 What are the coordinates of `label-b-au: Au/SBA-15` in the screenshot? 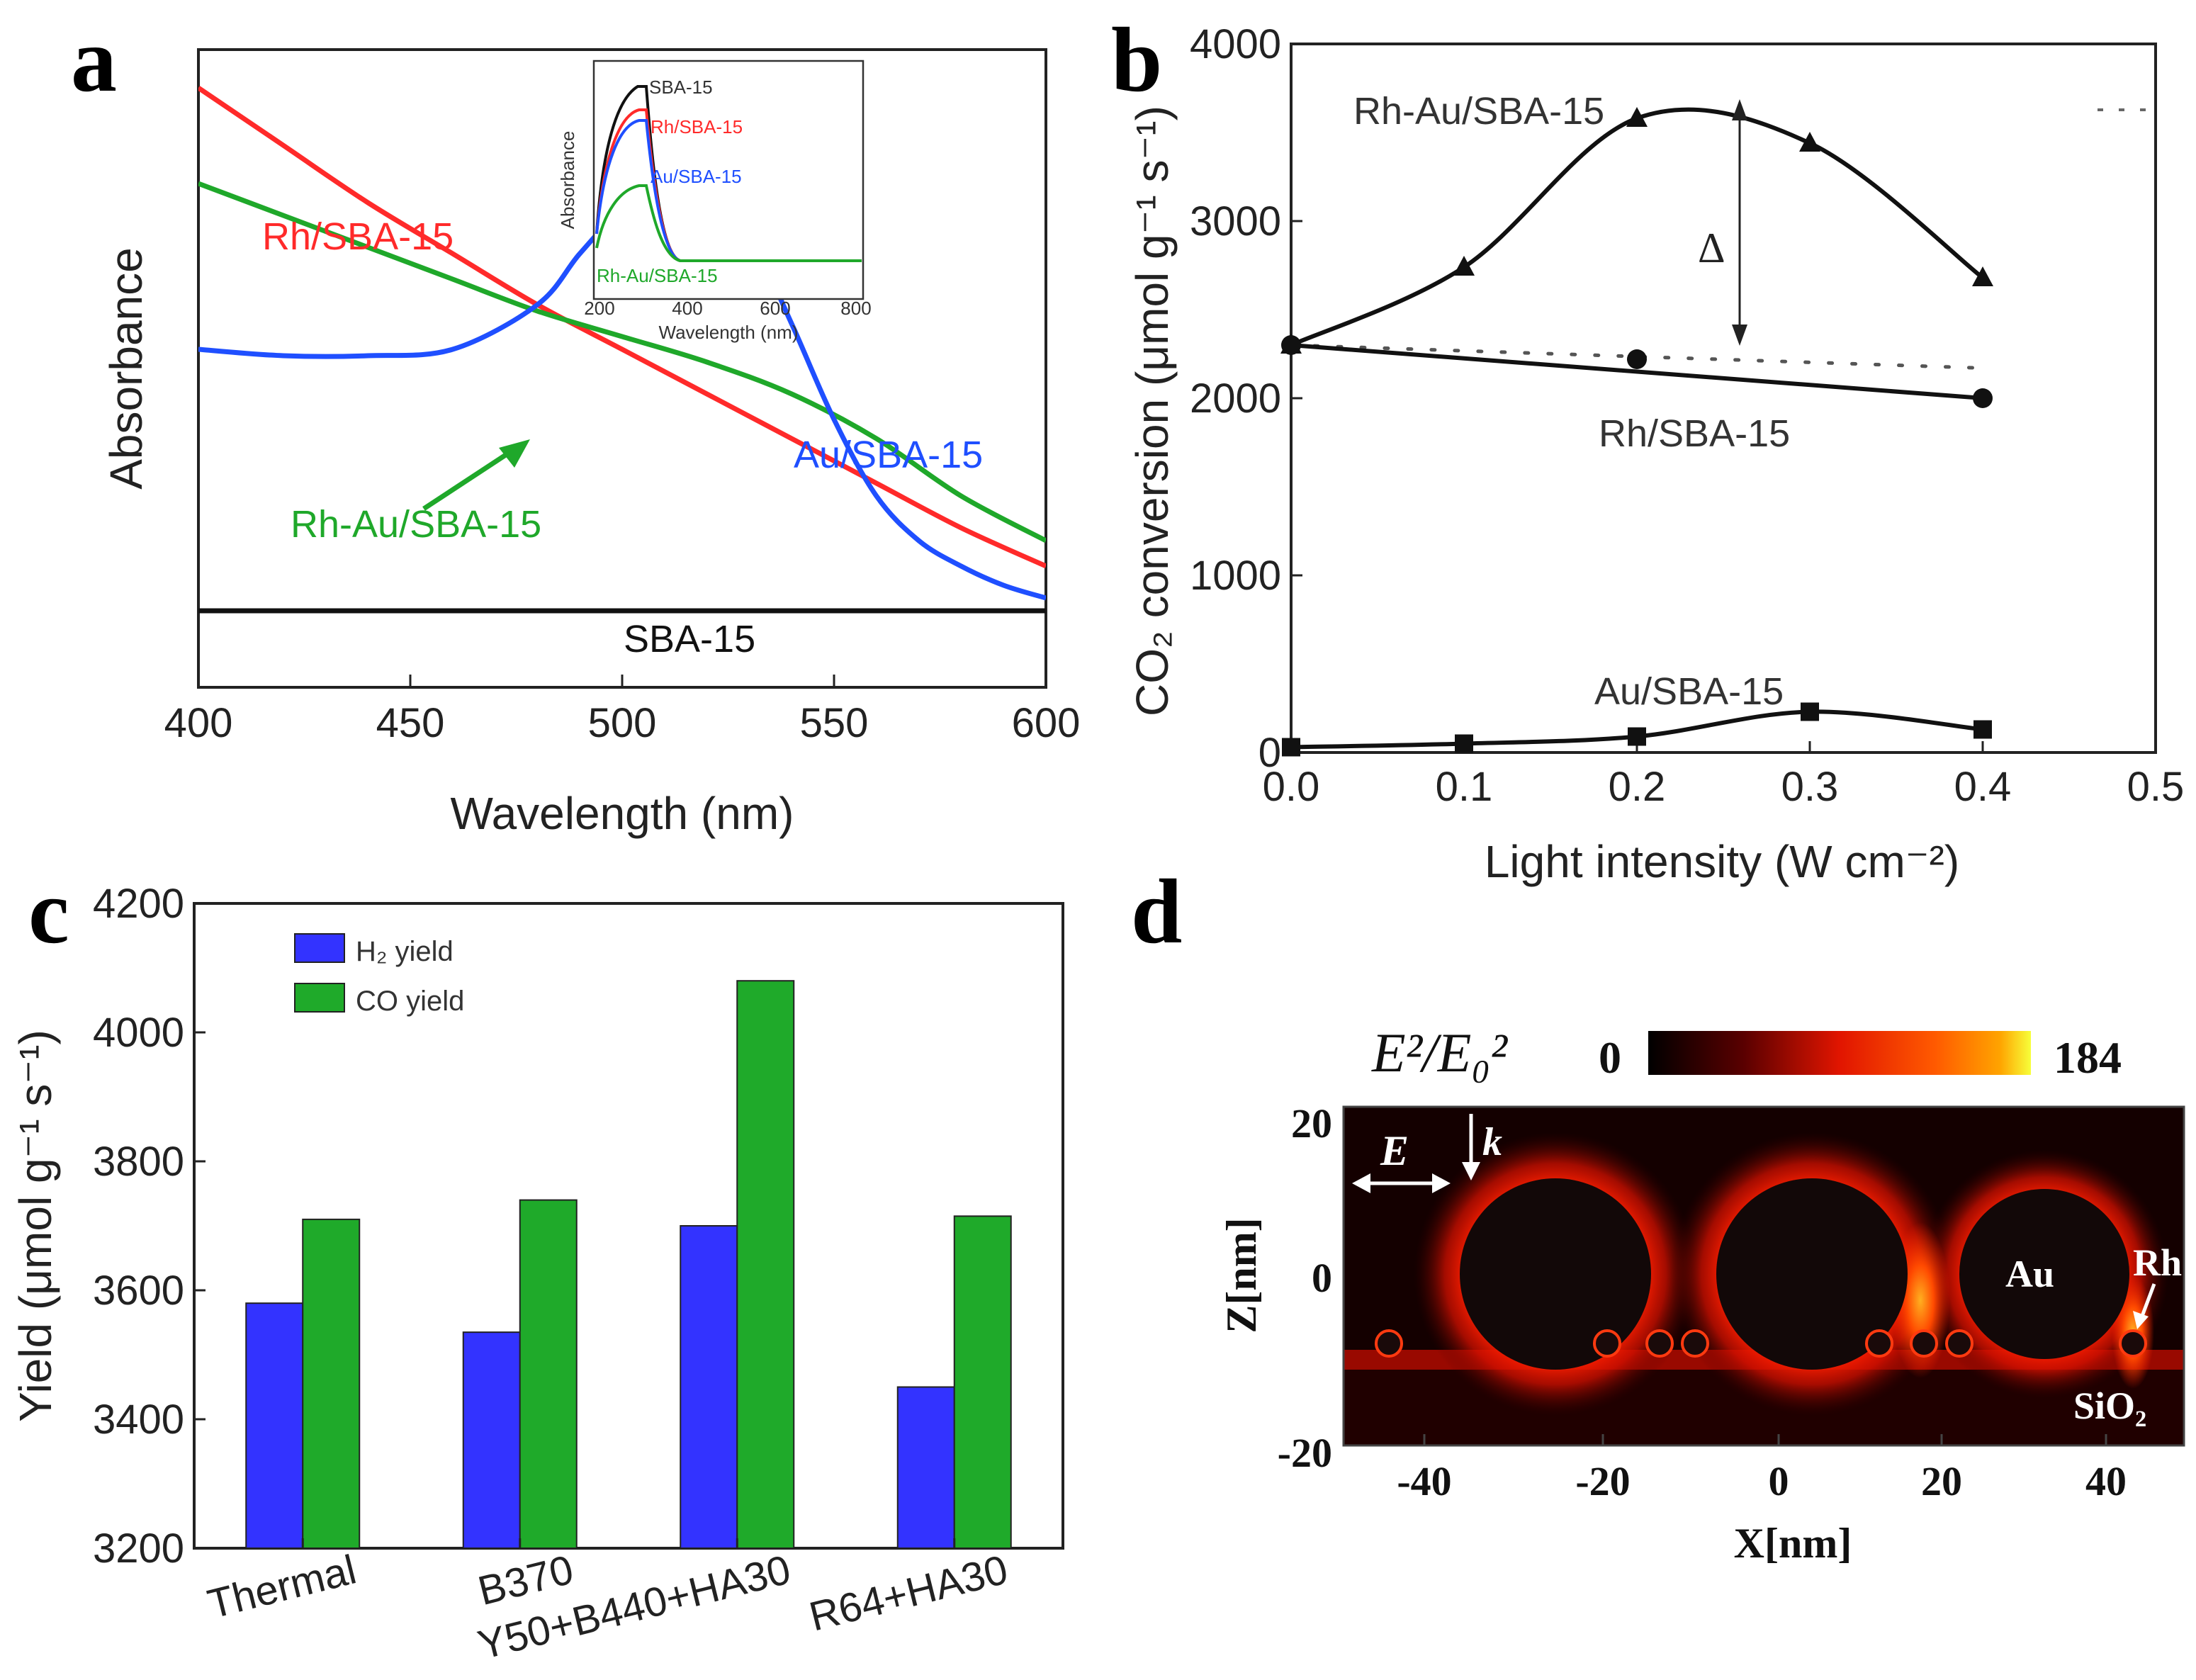 It's located at (1689, 692).